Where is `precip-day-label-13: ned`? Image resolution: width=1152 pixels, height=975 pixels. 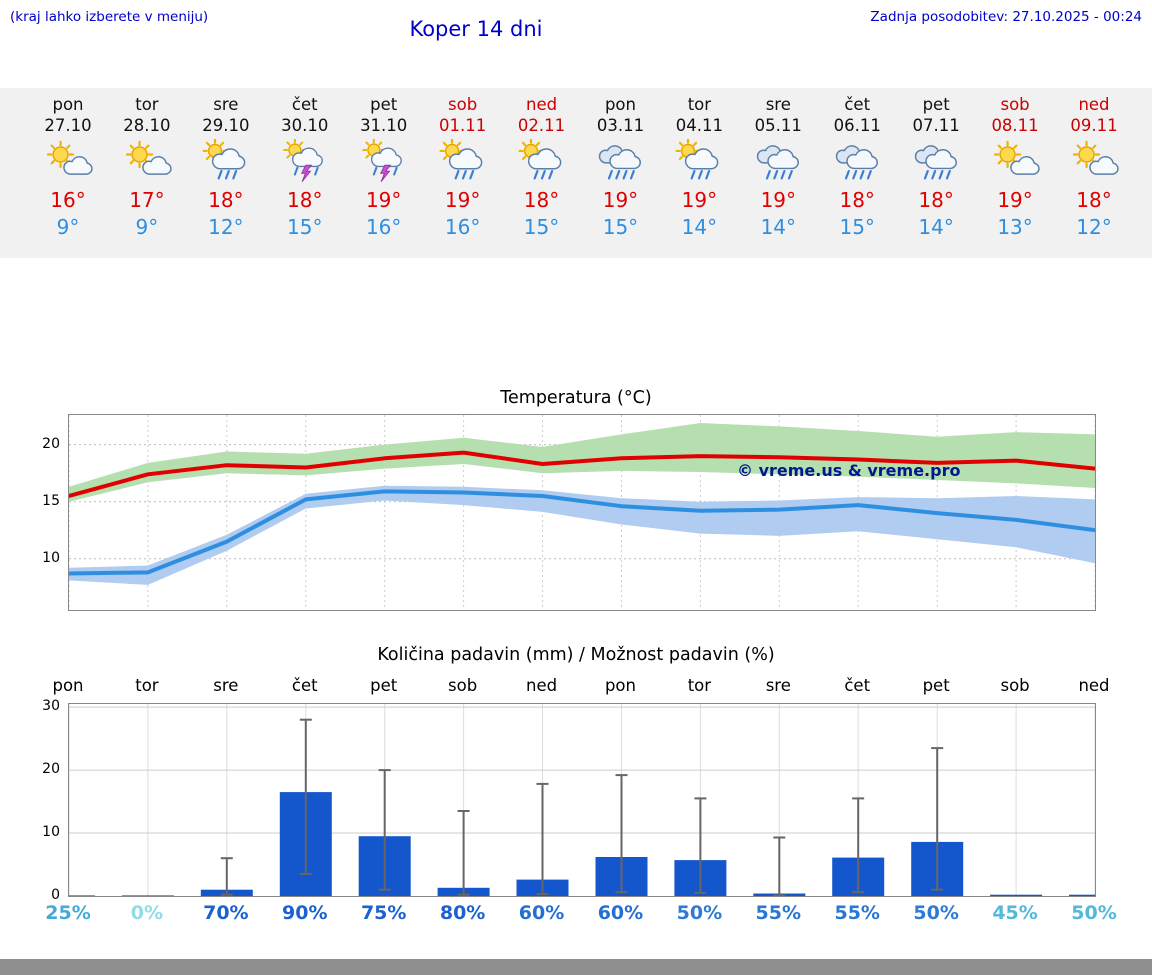 precip-day-label-13: ned is located at coordinates (1094, 685).